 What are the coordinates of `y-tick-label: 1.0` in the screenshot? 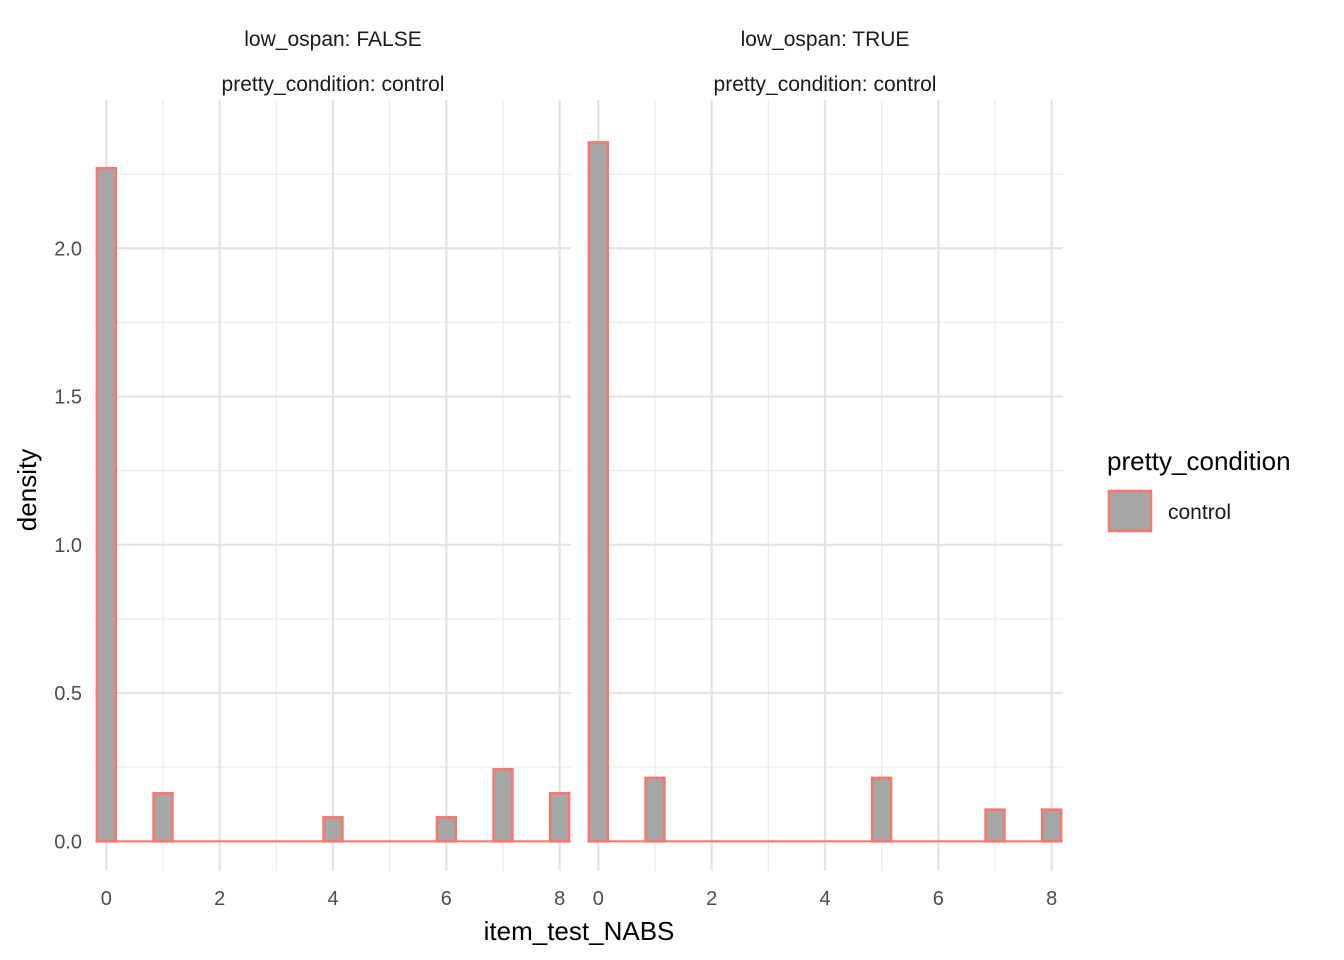 It's located at (68, 546).